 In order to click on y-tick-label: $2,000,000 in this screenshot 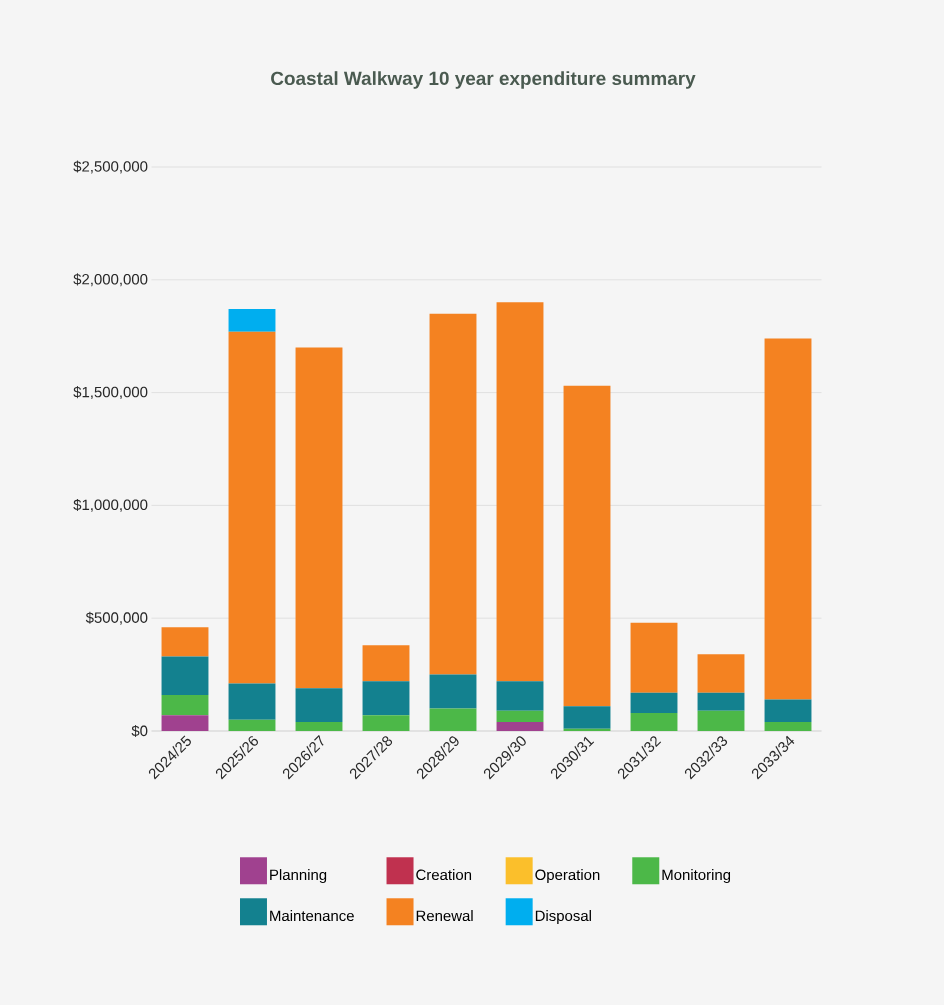, I will do `click(110, 280)`.